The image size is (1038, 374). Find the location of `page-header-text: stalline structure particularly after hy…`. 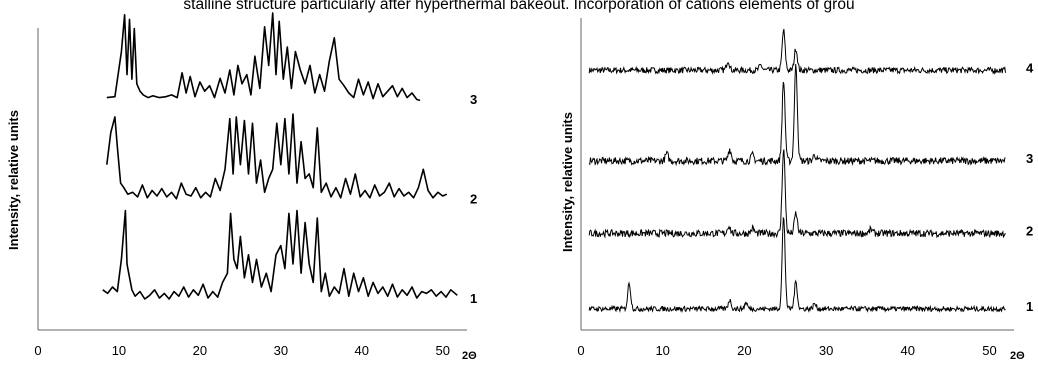

page-header-text: stalline structure particularly after hy… is located at coordinates (519, 6).